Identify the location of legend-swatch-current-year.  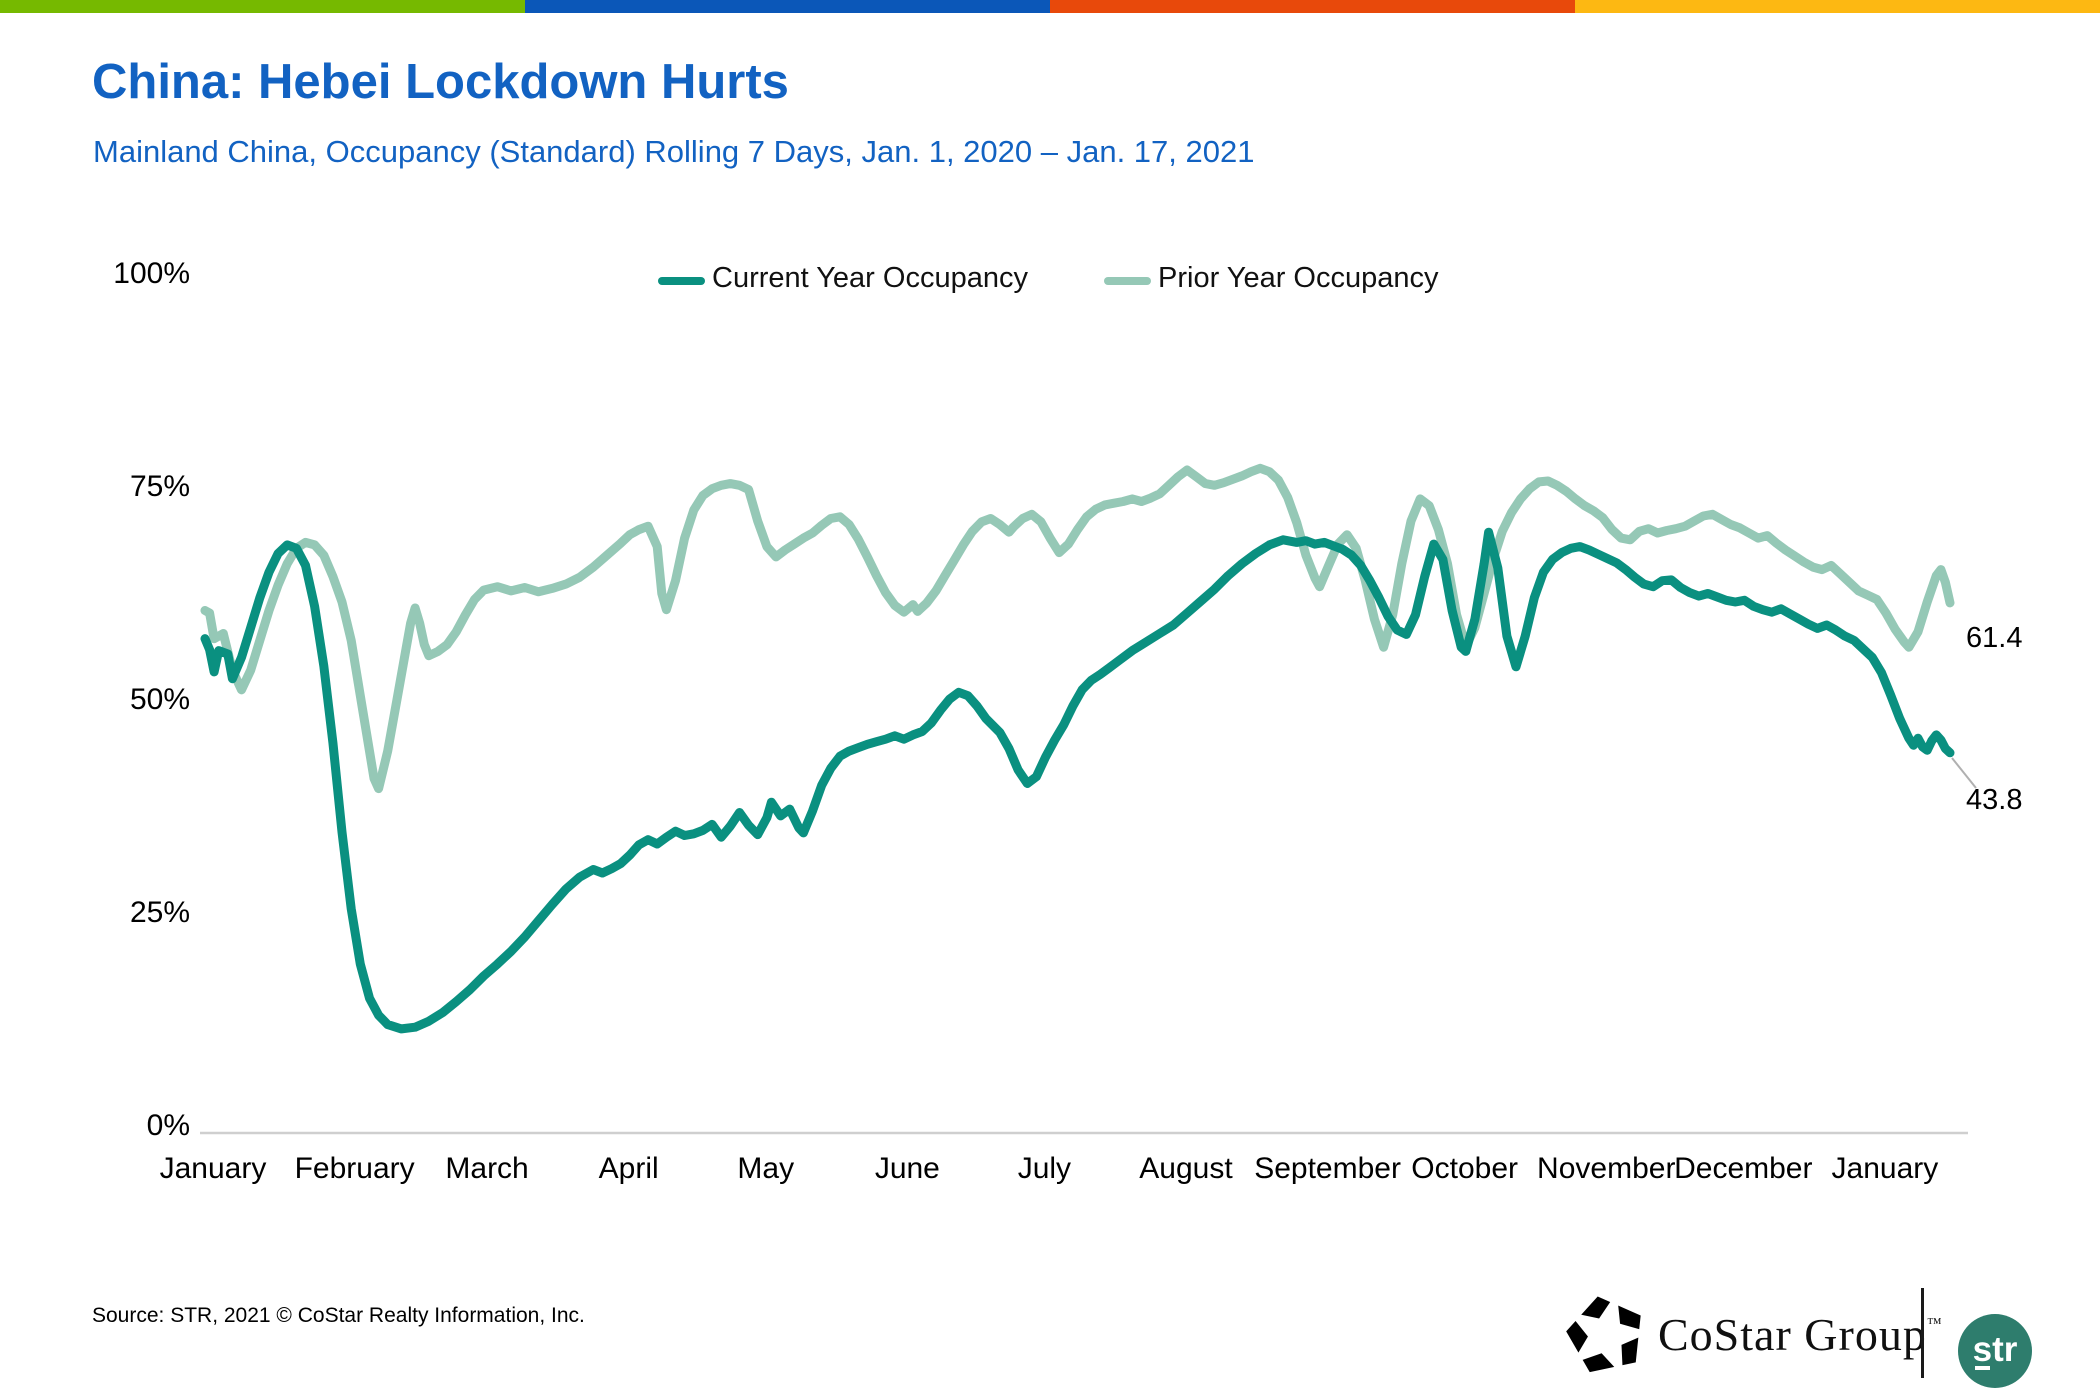
(681, 281).